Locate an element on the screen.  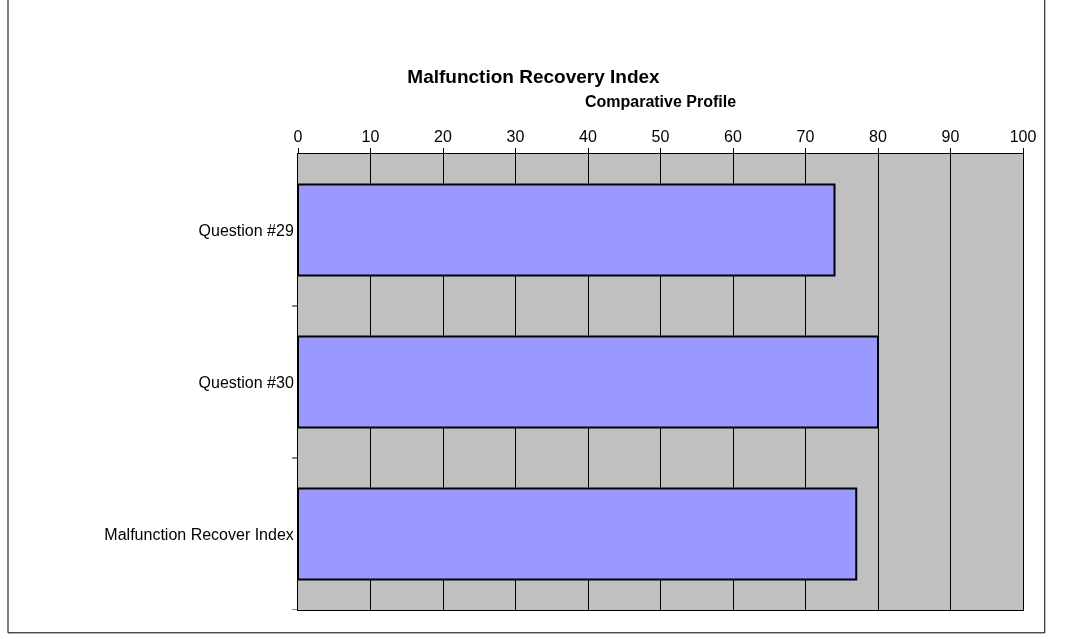
y-tick-label: Question #29 is located at coordinates (246, 230).